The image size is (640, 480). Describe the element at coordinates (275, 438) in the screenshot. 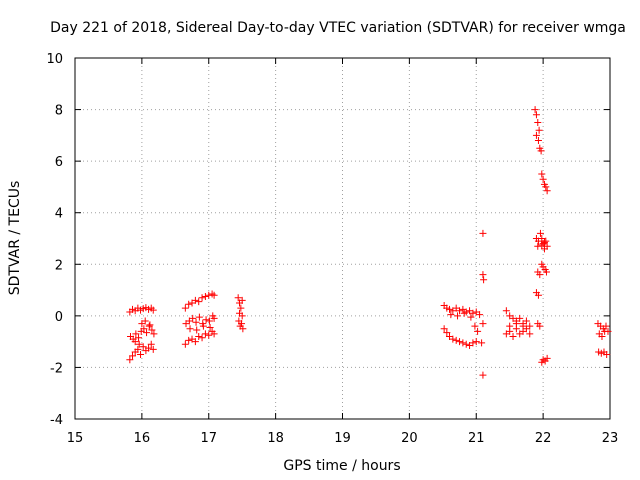

I see `x-tick-label: 18` at that location.